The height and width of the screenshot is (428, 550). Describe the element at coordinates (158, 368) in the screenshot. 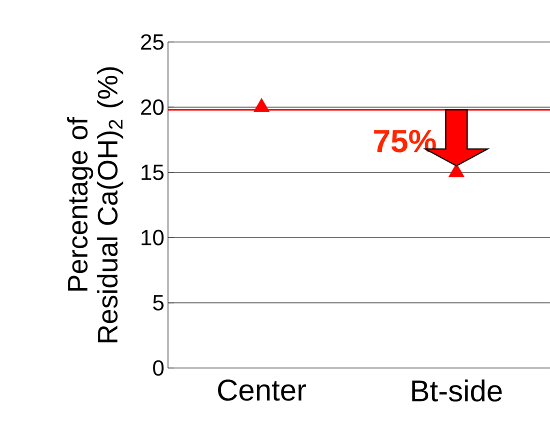

I see `y-tick-label: 0` at that location.